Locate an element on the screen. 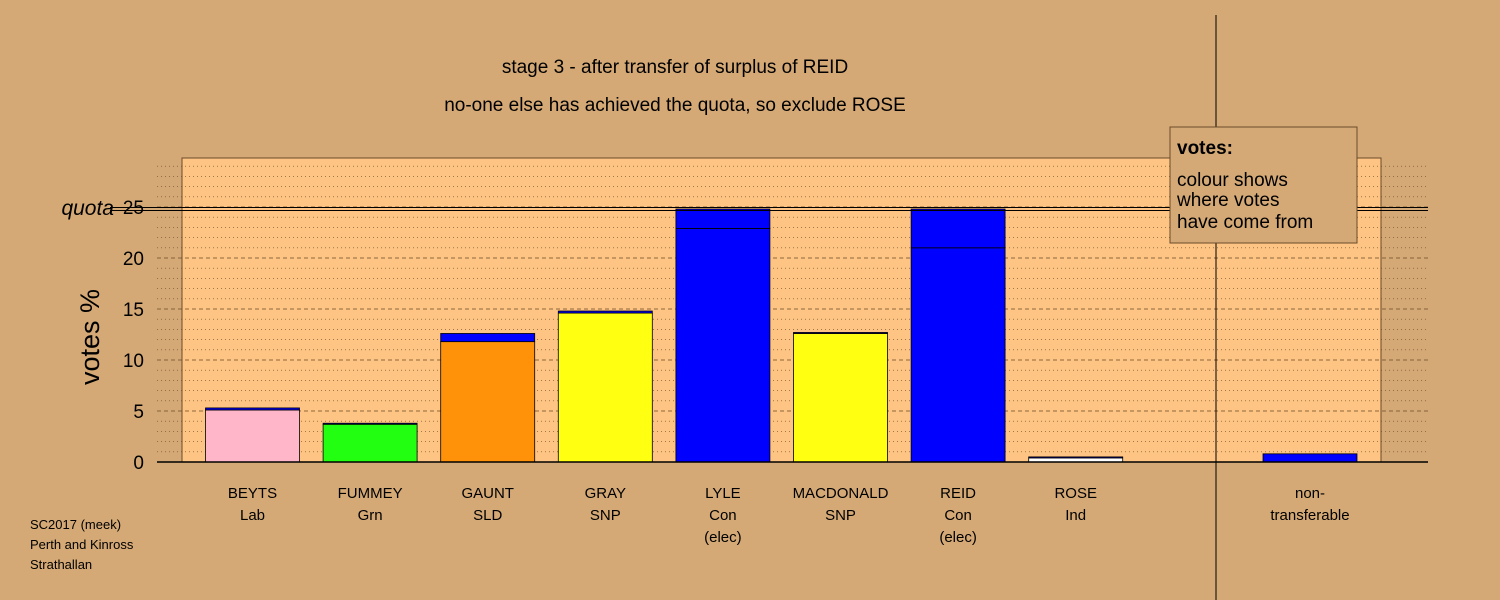 Image resolution: width=1500 pixels, height=600 pixels. y-axis-label: votes % is located at coordinates (90, 337).